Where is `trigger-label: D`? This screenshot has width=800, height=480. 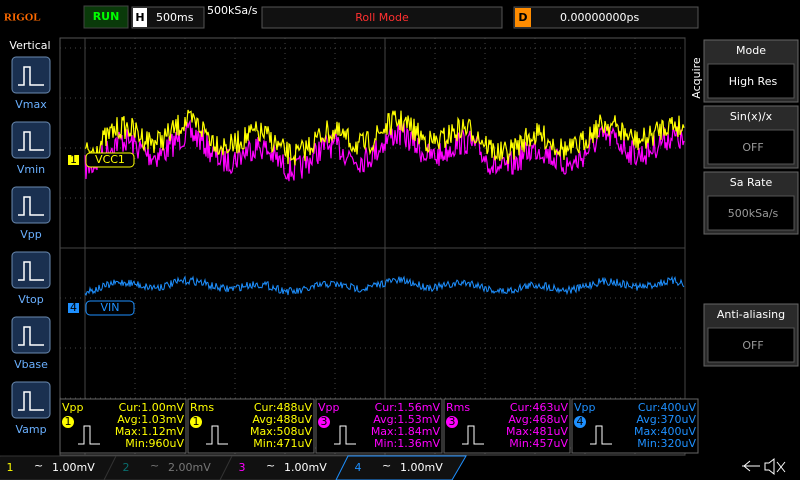
trigger-label: D is located at coordinates (522, 17).